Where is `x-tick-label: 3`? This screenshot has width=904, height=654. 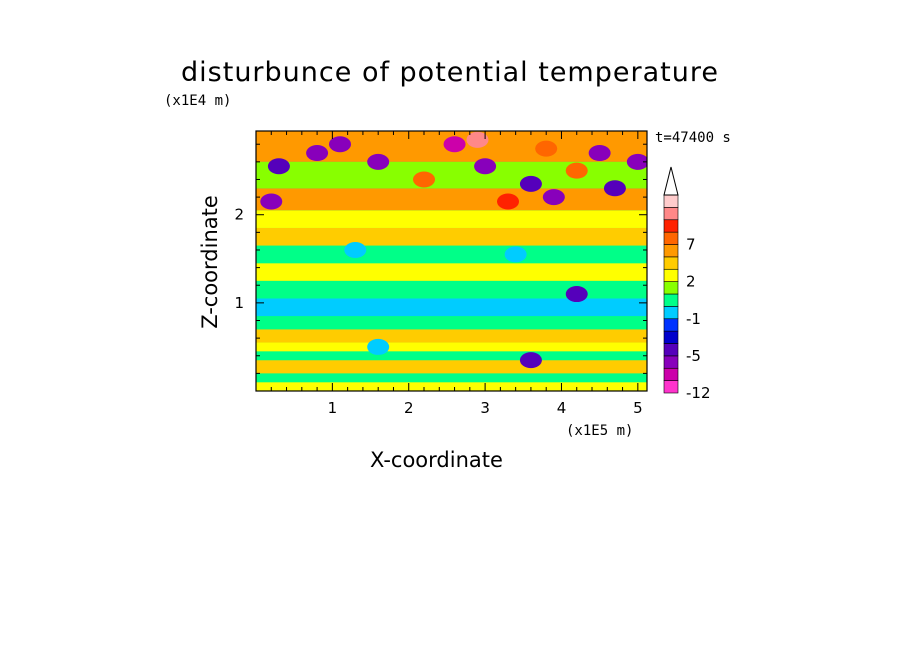 x-tick-label: 3 is located at coordinates (485, 408).